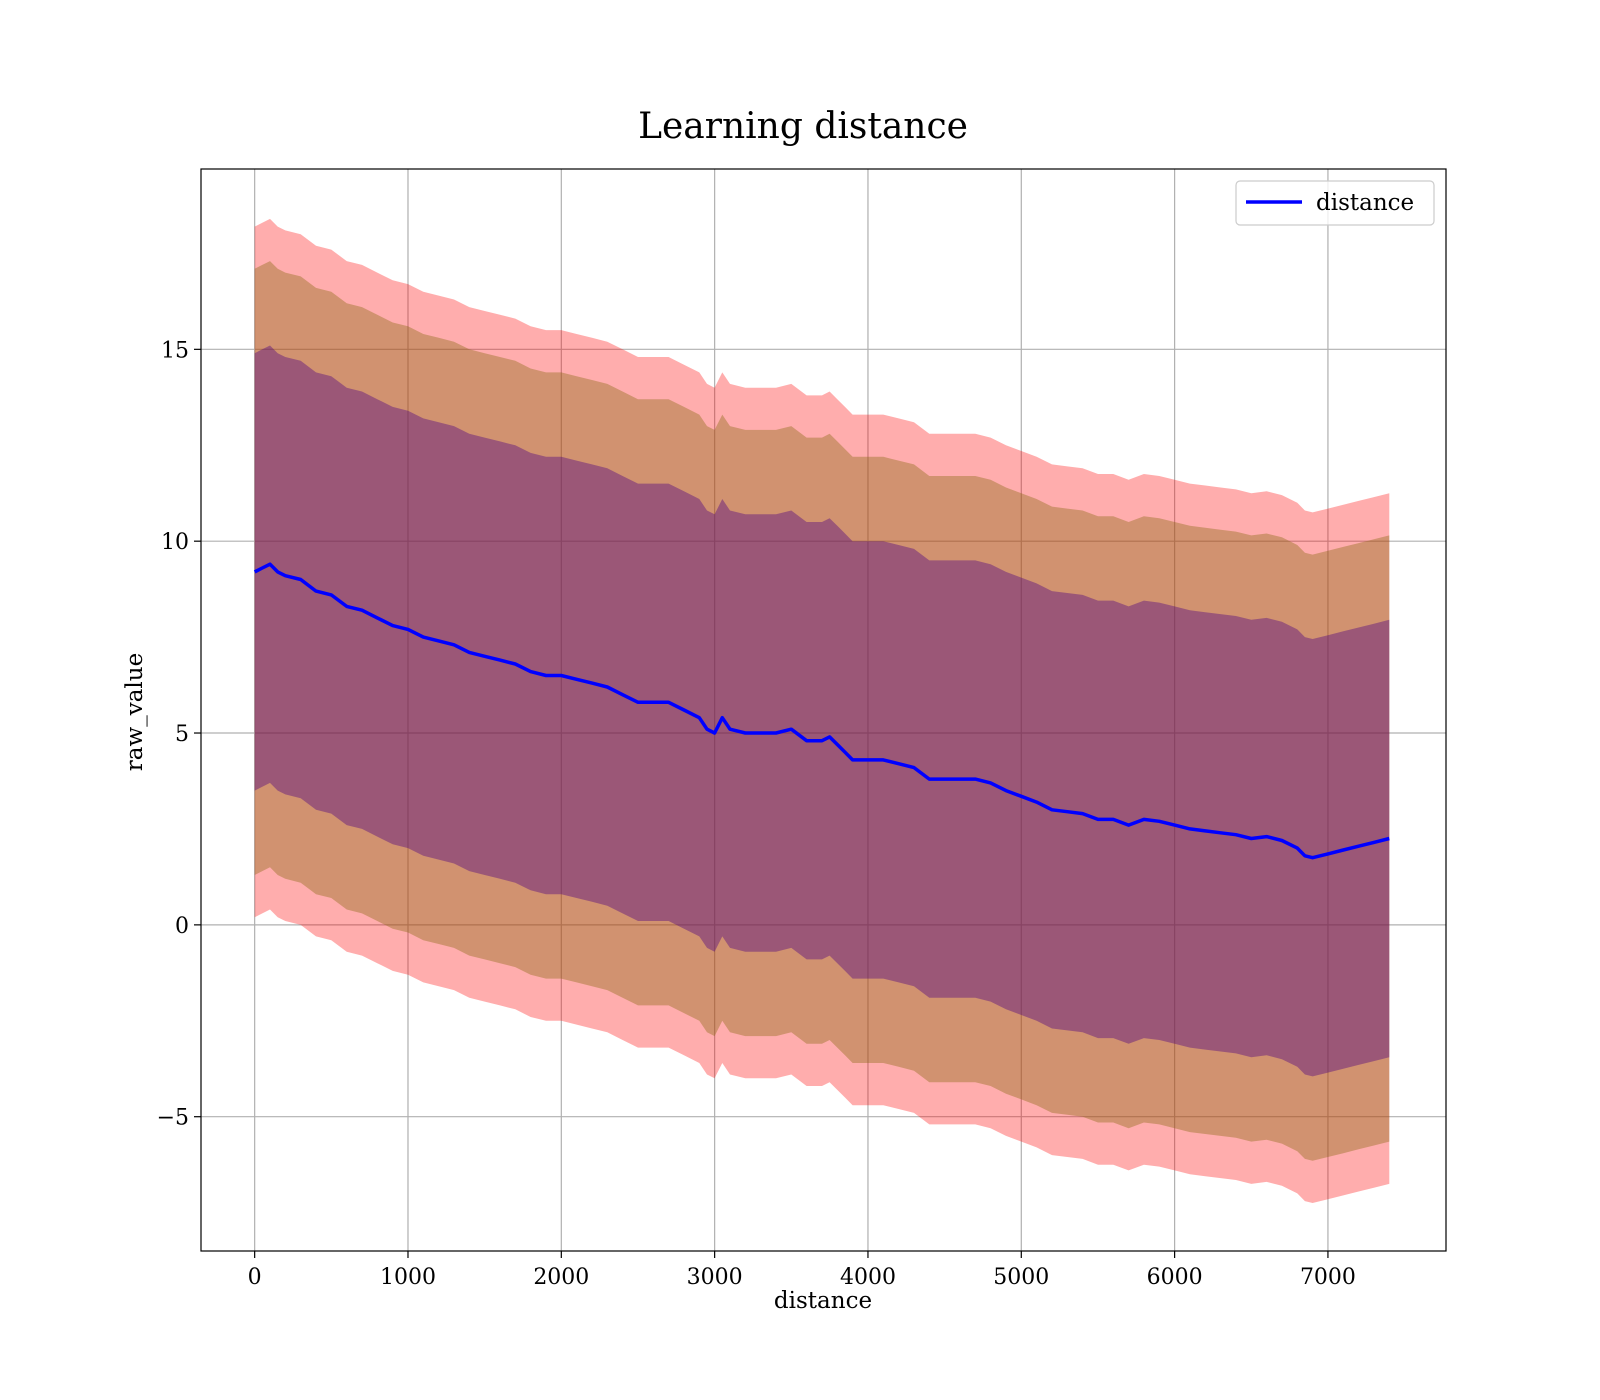 Image resolution: width=1600 pixels, height=1400 pixels. What do you see at coordinates (1328, 1277) in the screenshot?
I see `x-tick-label: 7000` at bounding box center [1328, 1277].